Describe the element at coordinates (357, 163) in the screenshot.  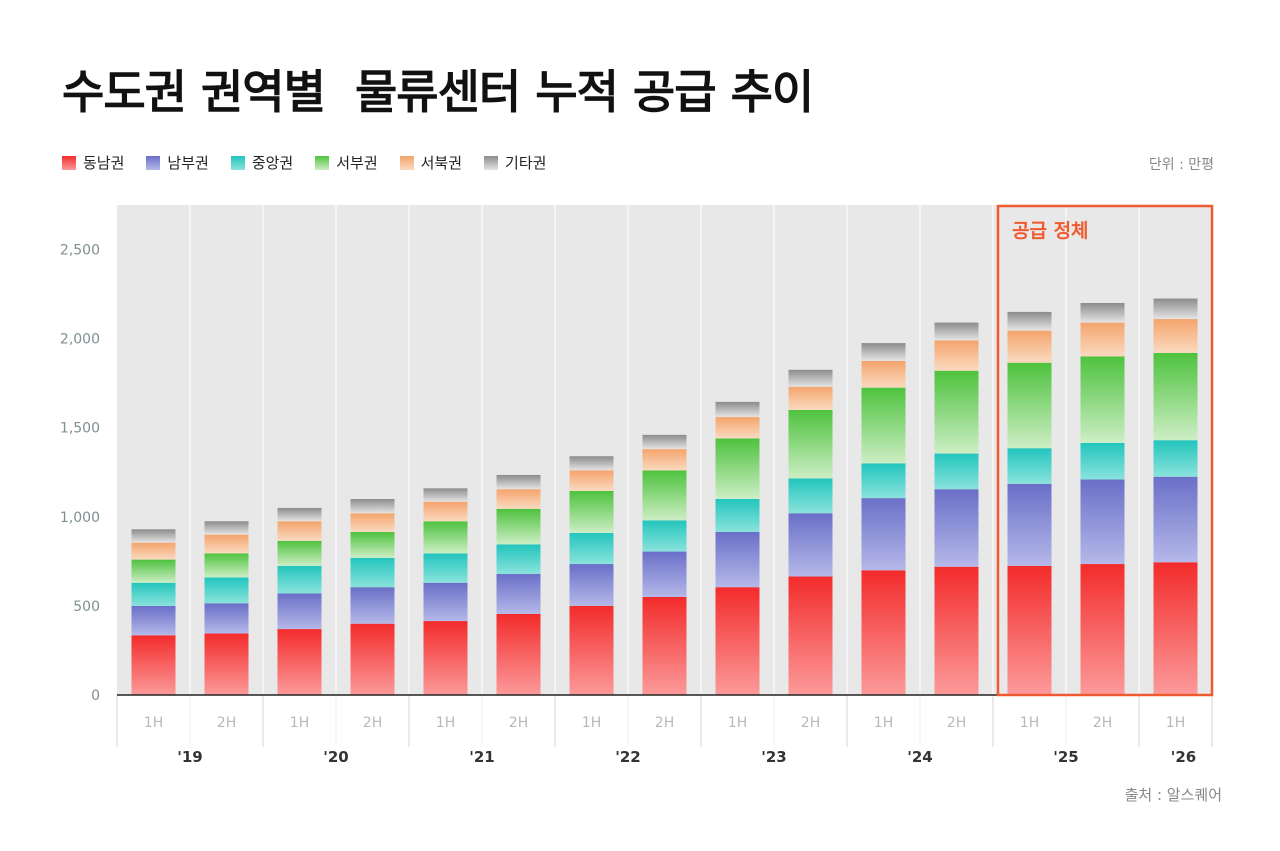
I see `legend-label: 서부권` at that location.